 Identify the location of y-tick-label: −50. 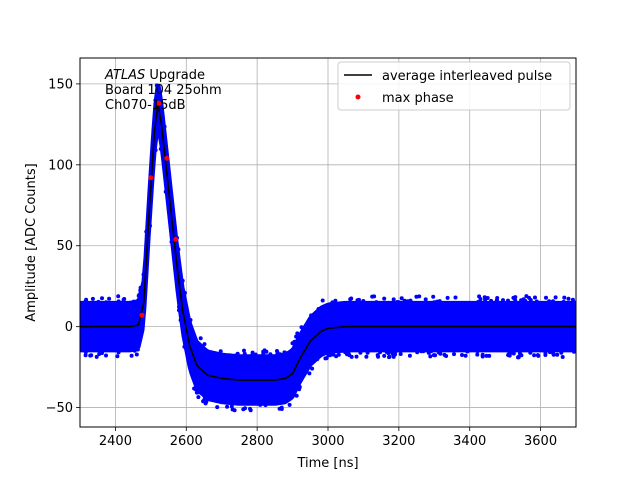
(59, 408).